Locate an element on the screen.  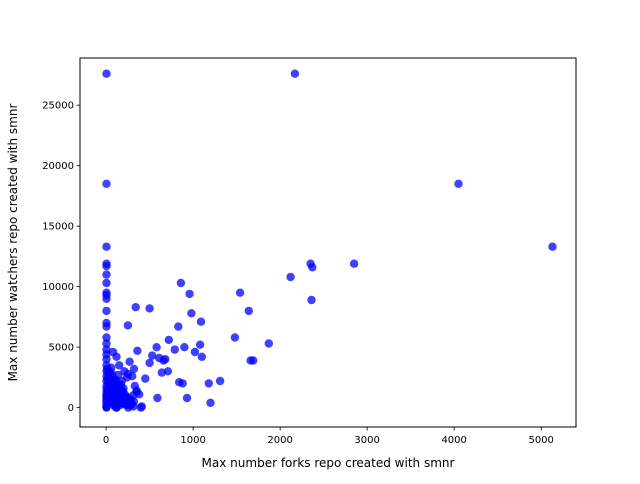
x-axis: 0 1000 2000 3000 4000 5000 is located at coordinates (328, 436).